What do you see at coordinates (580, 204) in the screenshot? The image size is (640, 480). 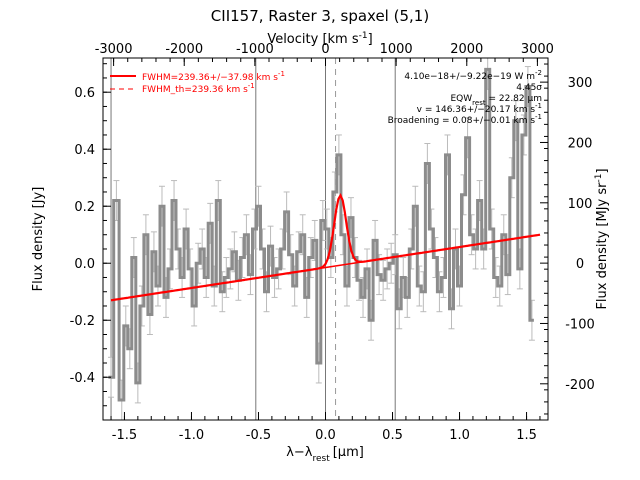 I see `yr-tick-label-3: 100` at bounding box center [580, 204].